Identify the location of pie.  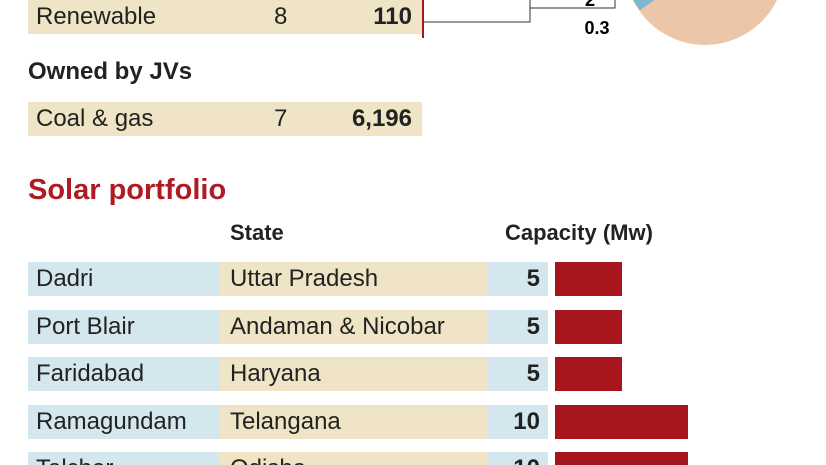
(705, 22).